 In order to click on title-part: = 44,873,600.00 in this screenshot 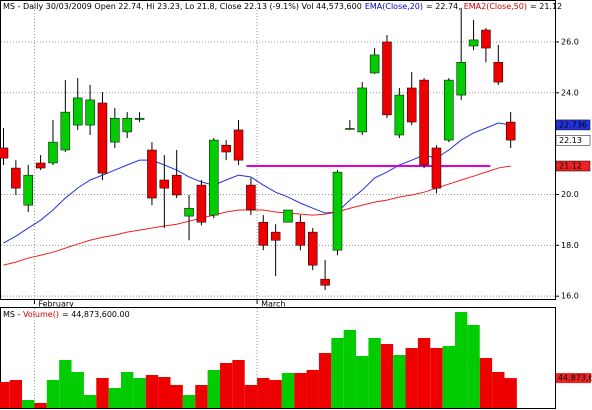, I will do `click(96, 314)`.